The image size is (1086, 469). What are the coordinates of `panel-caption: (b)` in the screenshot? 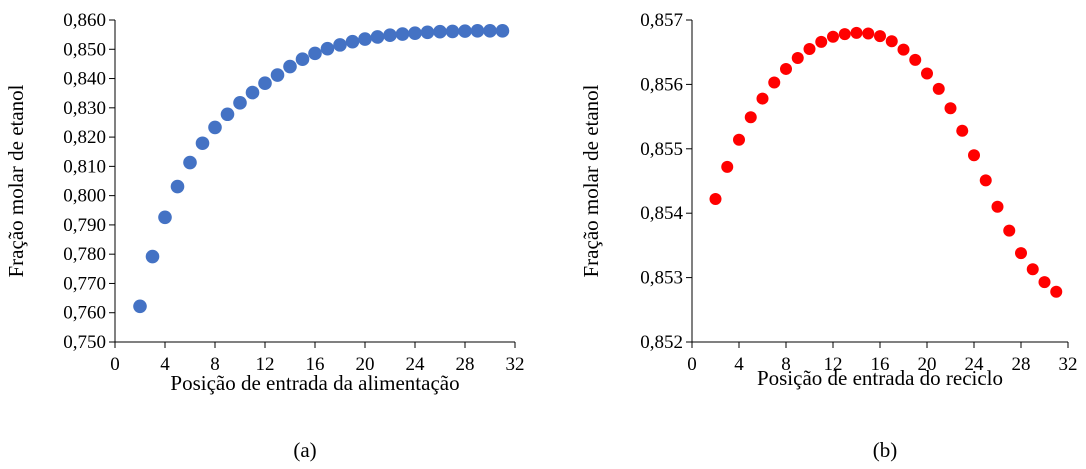 It's located at (885, 450).